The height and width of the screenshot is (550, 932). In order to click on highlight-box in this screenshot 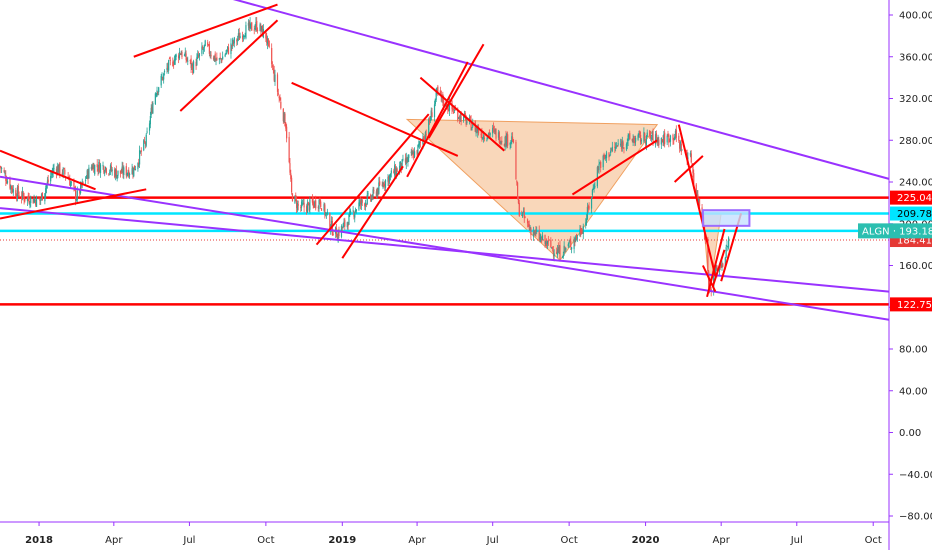, I will do `click(726, 218)`.